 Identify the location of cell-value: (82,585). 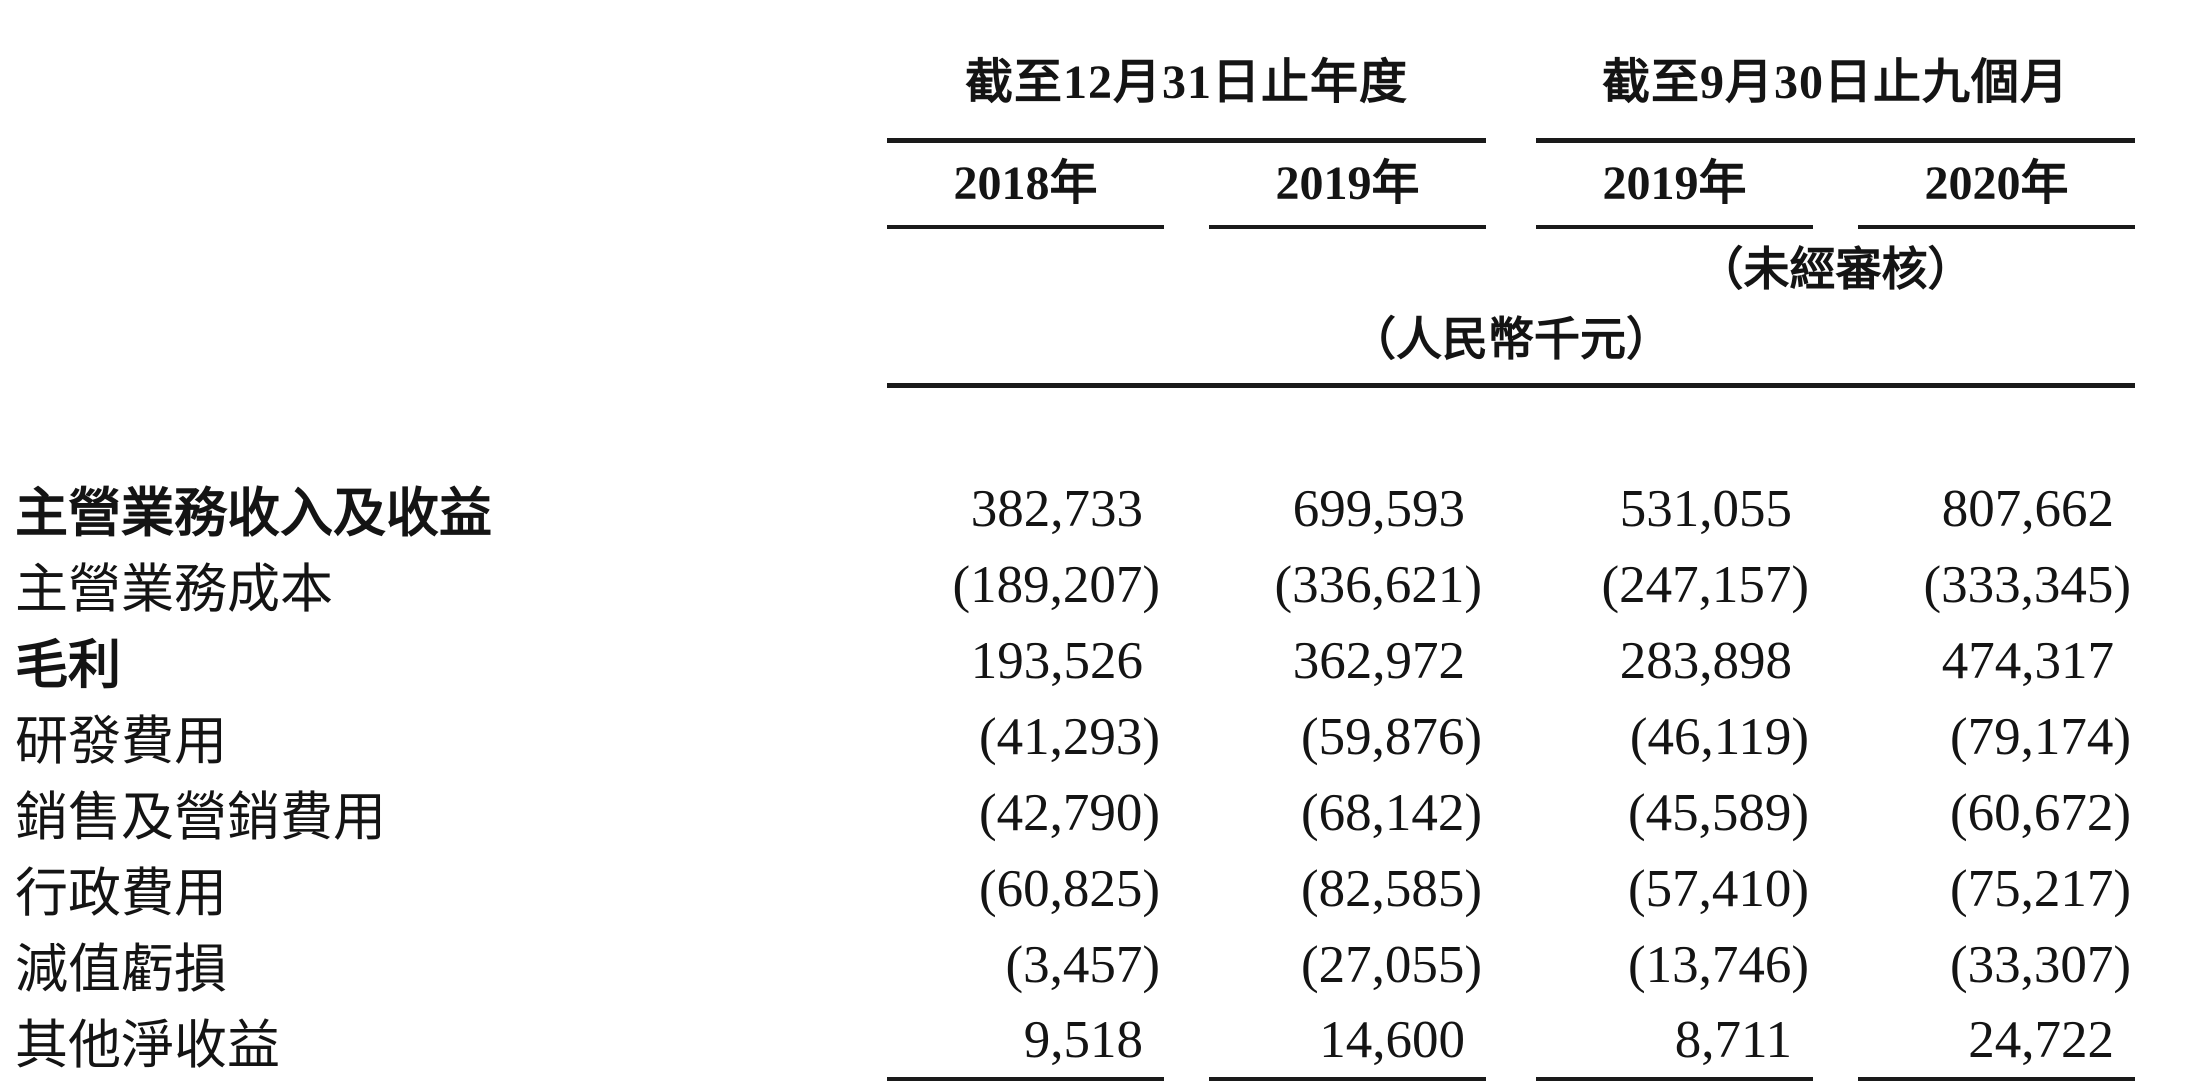
(1391, 888).